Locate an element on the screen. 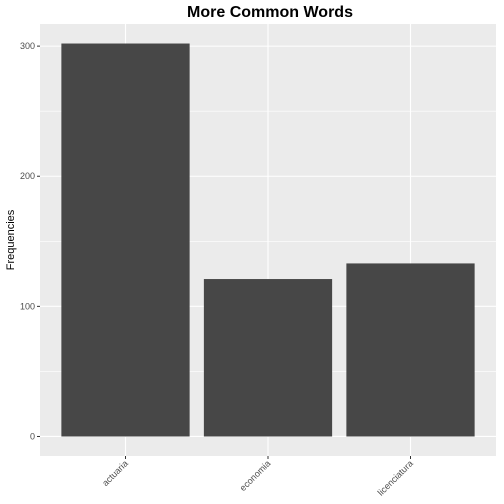  bar-licenciatura is located at coordinates (410, 350).